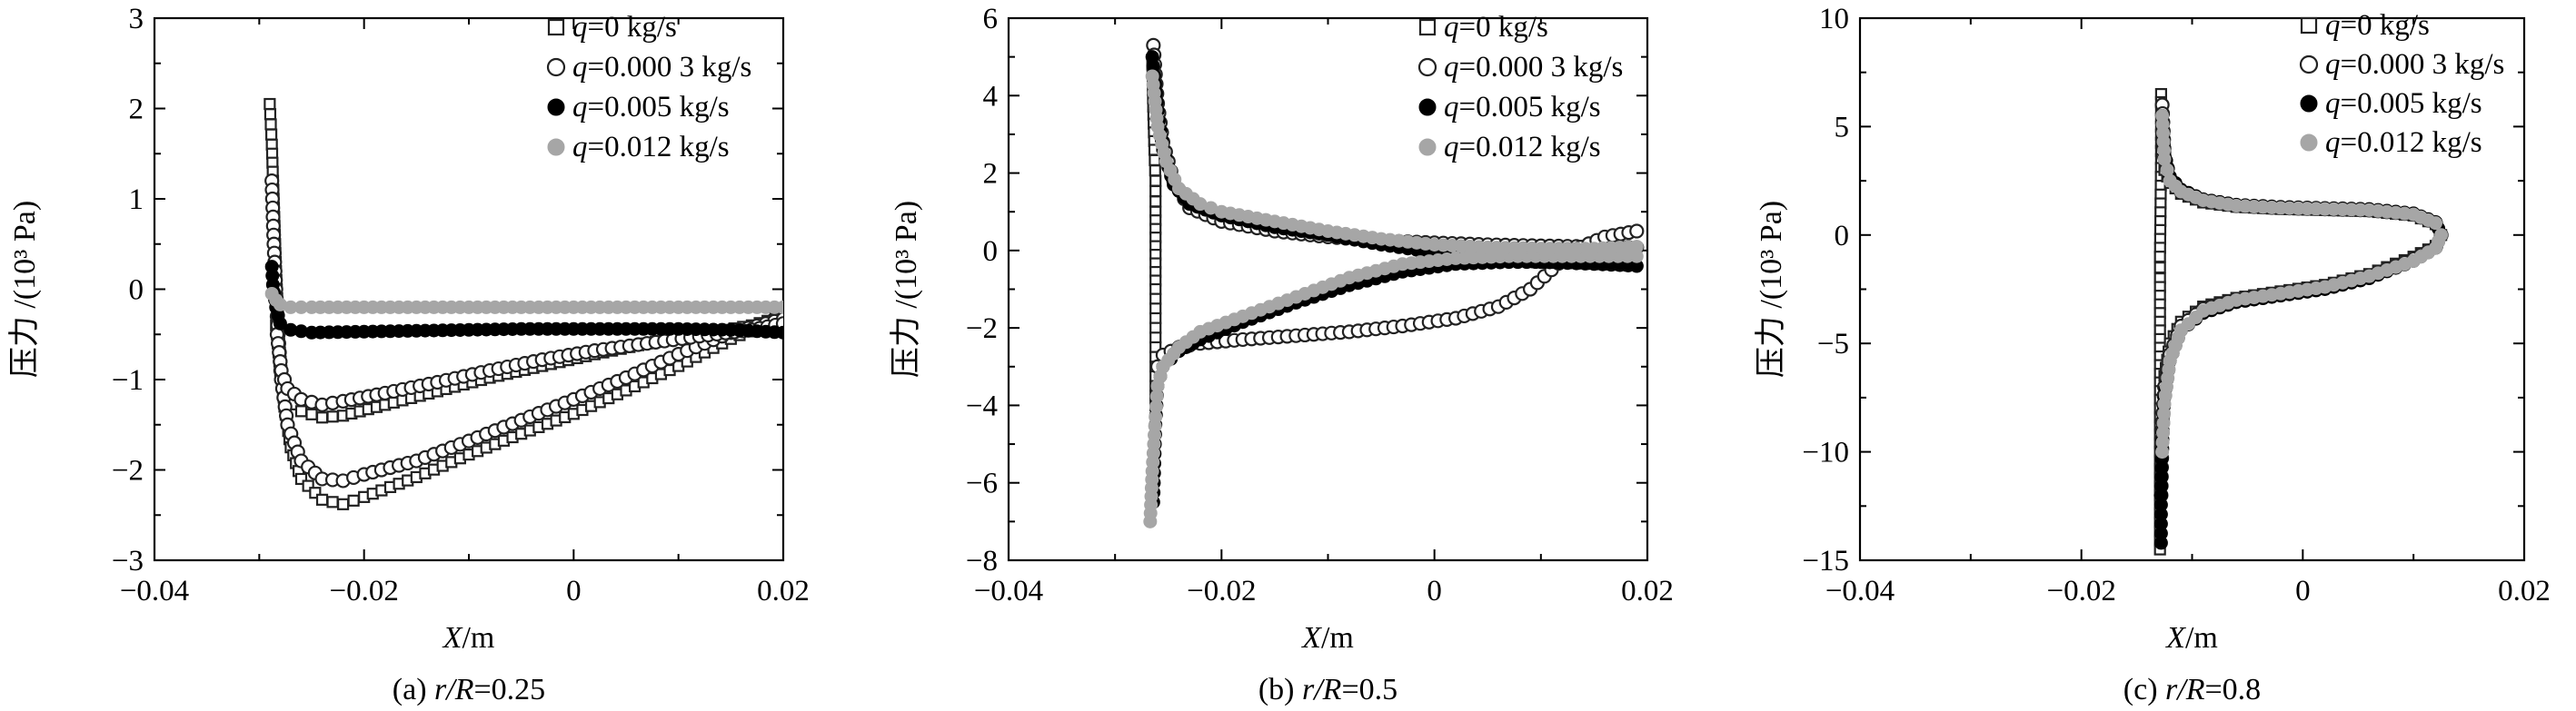 The image size is (2576, 711). Describe the element at coordinates (137, 200) in the screenshot. I see `y-tick-label: 1` at that location.